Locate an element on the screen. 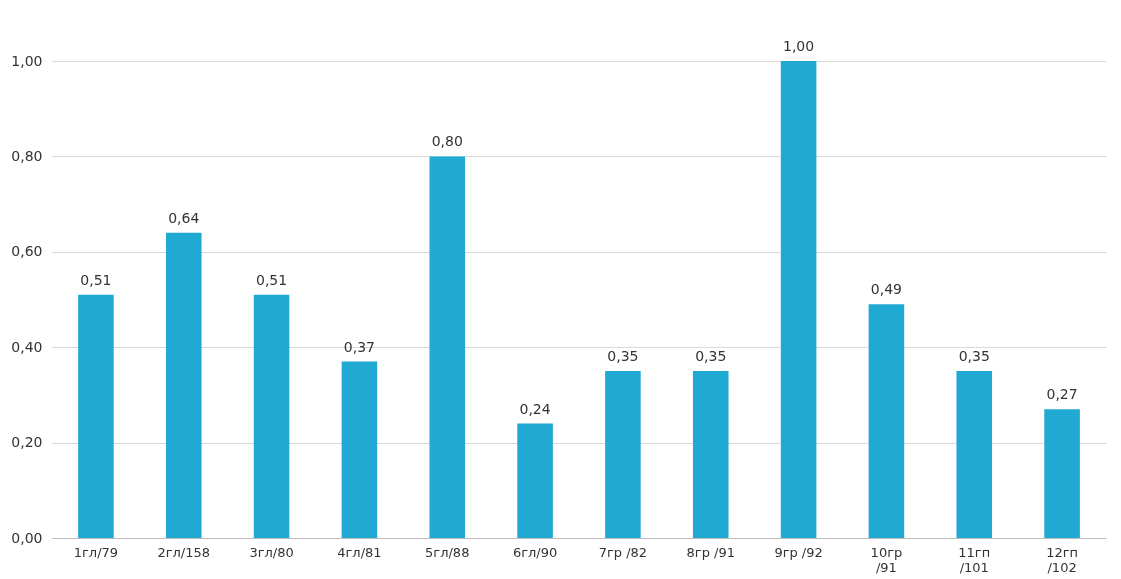 The height and width of the screenshot is (579, 1121). x-tick-label: 1гл/79 is located at coordinates (96, 552).